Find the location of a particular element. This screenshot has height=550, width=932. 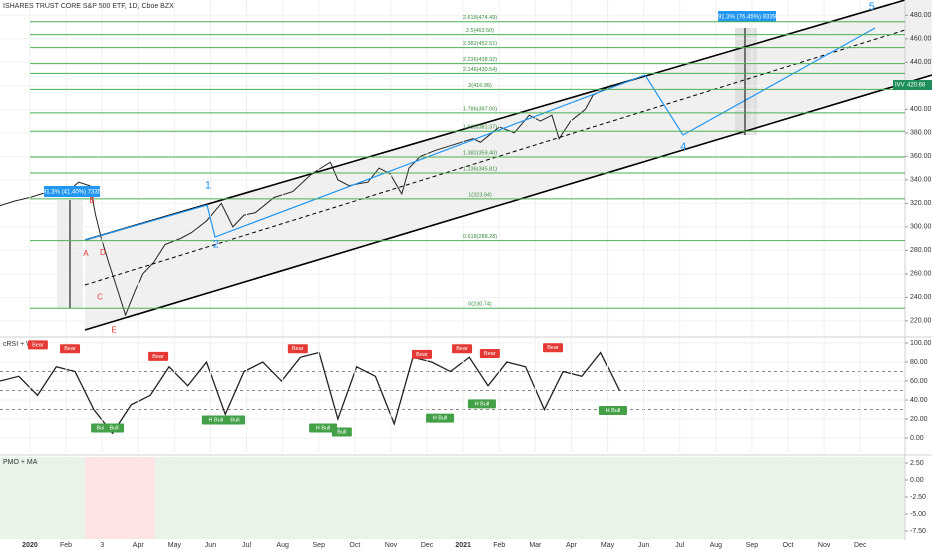

wave-label: 5 is located at coordinates (872, 7).